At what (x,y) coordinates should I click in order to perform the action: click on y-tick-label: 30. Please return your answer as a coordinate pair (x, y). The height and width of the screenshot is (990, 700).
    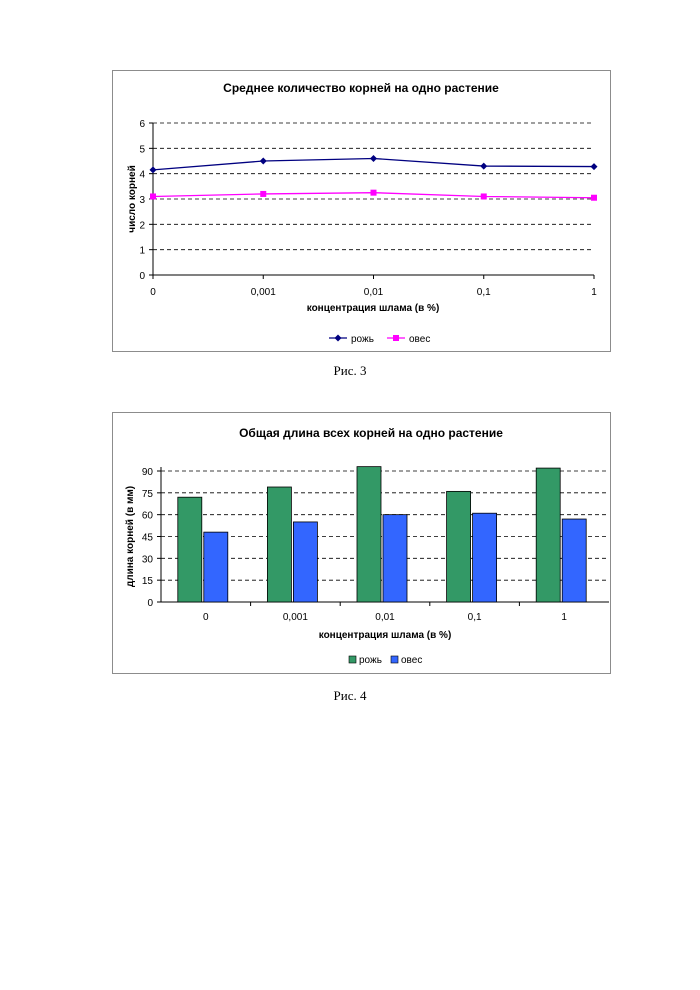
    Looking at the image, I should click on (148, 559).